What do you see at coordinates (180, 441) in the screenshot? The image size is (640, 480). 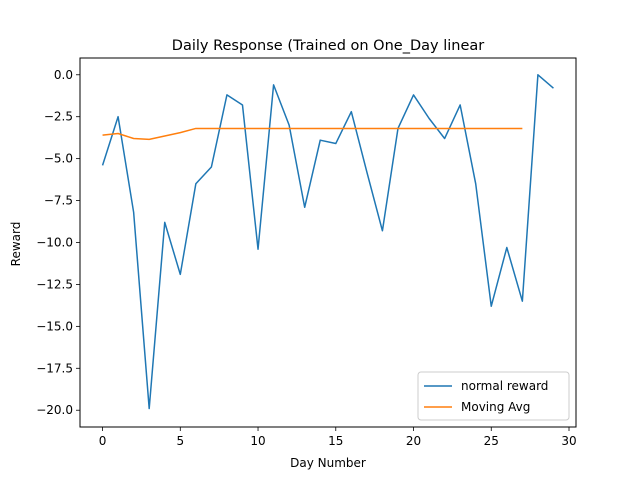 I see `x-tick-label: 5` at bounding box center [180, 441].